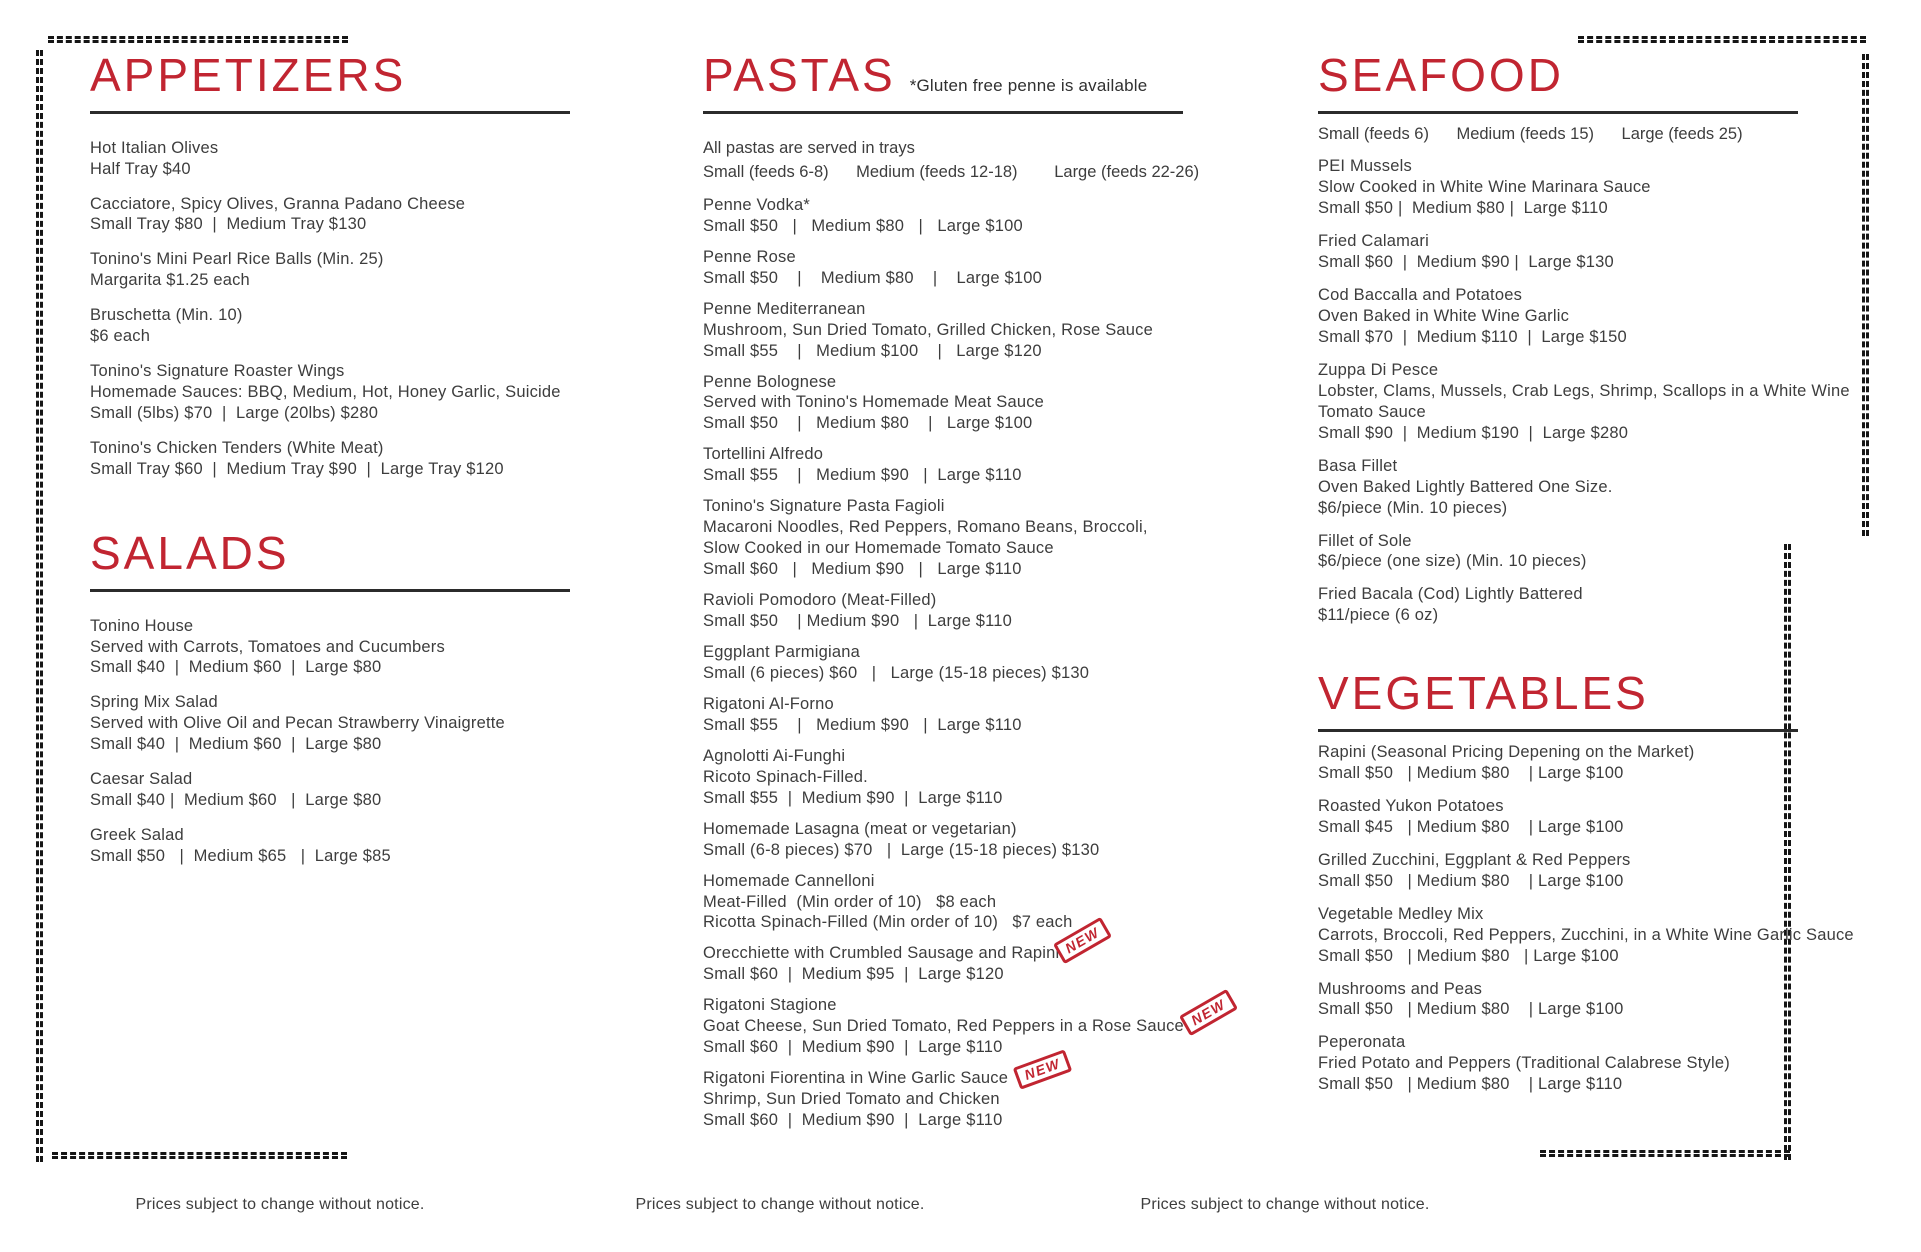  I want to click on item-detail: Small Tray $80 | Medium Tray $130, so click(228, 224).